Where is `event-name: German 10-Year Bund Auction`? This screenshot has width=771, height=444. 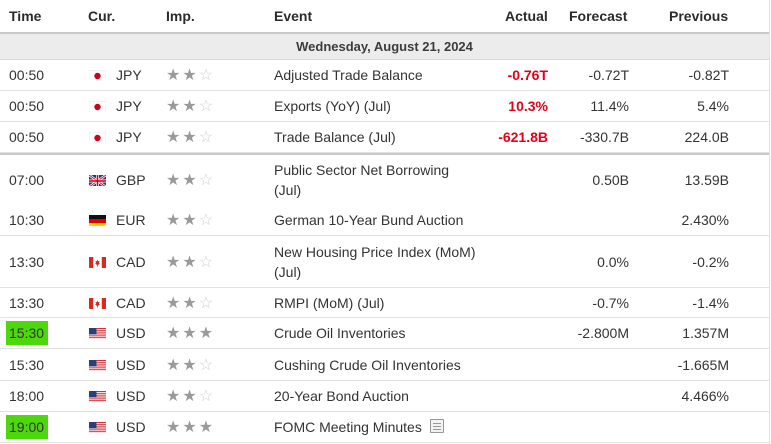 event-name: German 10-Year Bund Auction is located at coordinates (368, 220).